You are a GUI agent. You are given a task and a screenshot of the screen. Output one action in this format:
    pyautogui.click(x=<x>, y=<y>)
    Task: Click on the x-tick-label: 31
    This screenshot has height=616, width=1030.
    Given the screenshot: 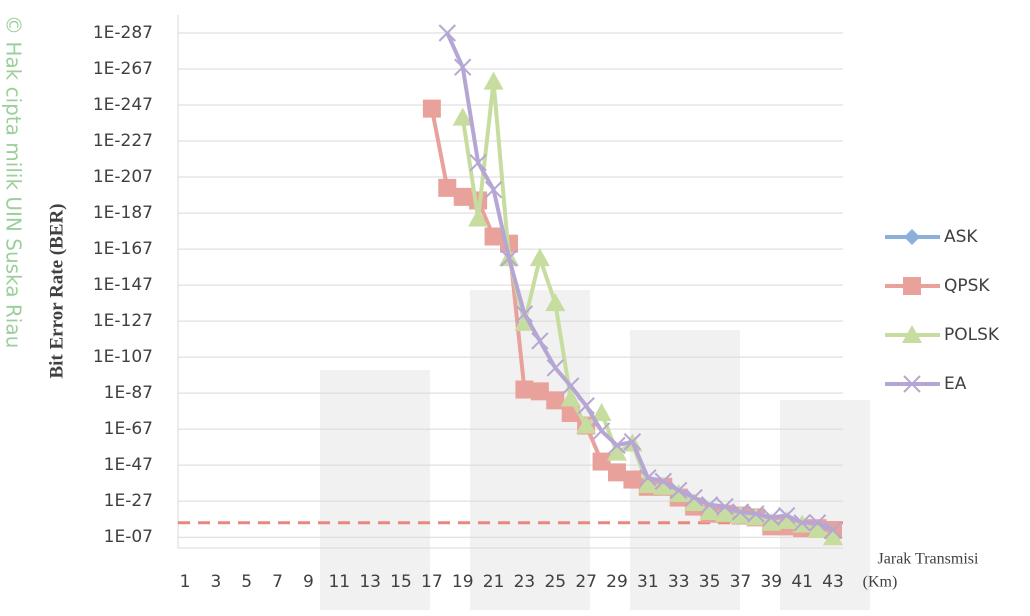 What is the action you would take?
    pyautogui.click(x=648, y=582)
    